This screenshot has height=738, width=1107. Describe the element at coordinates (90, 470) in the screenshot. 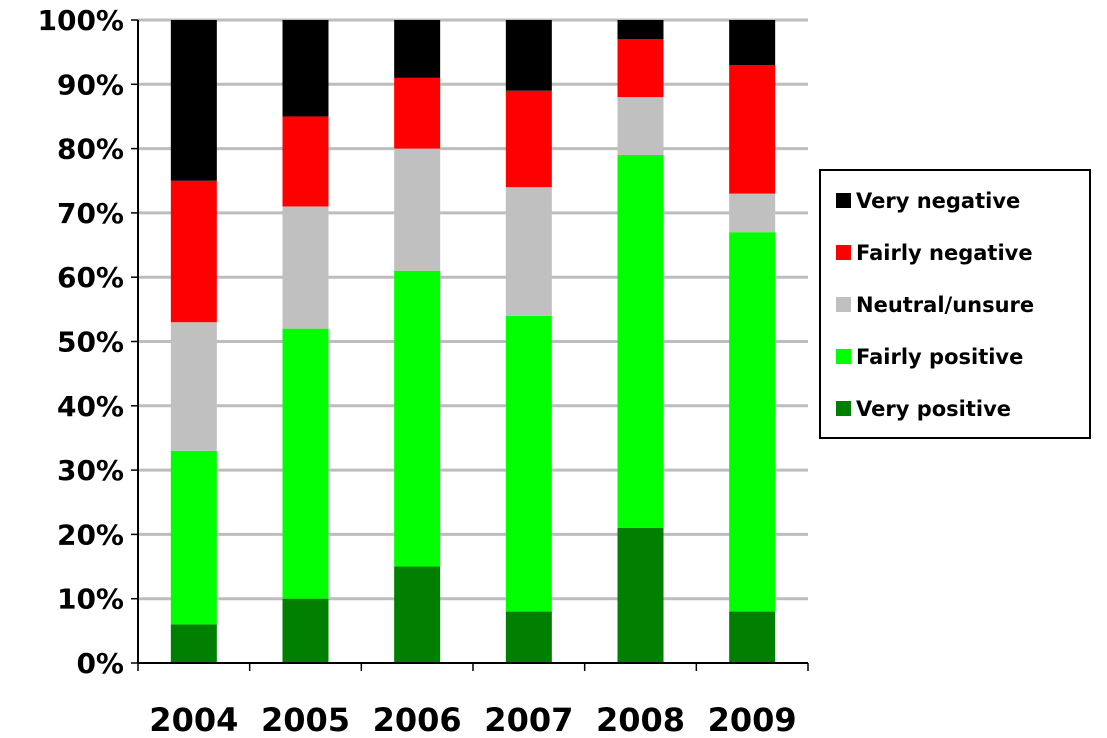

I see `y-tick-label: 30%` at that location.